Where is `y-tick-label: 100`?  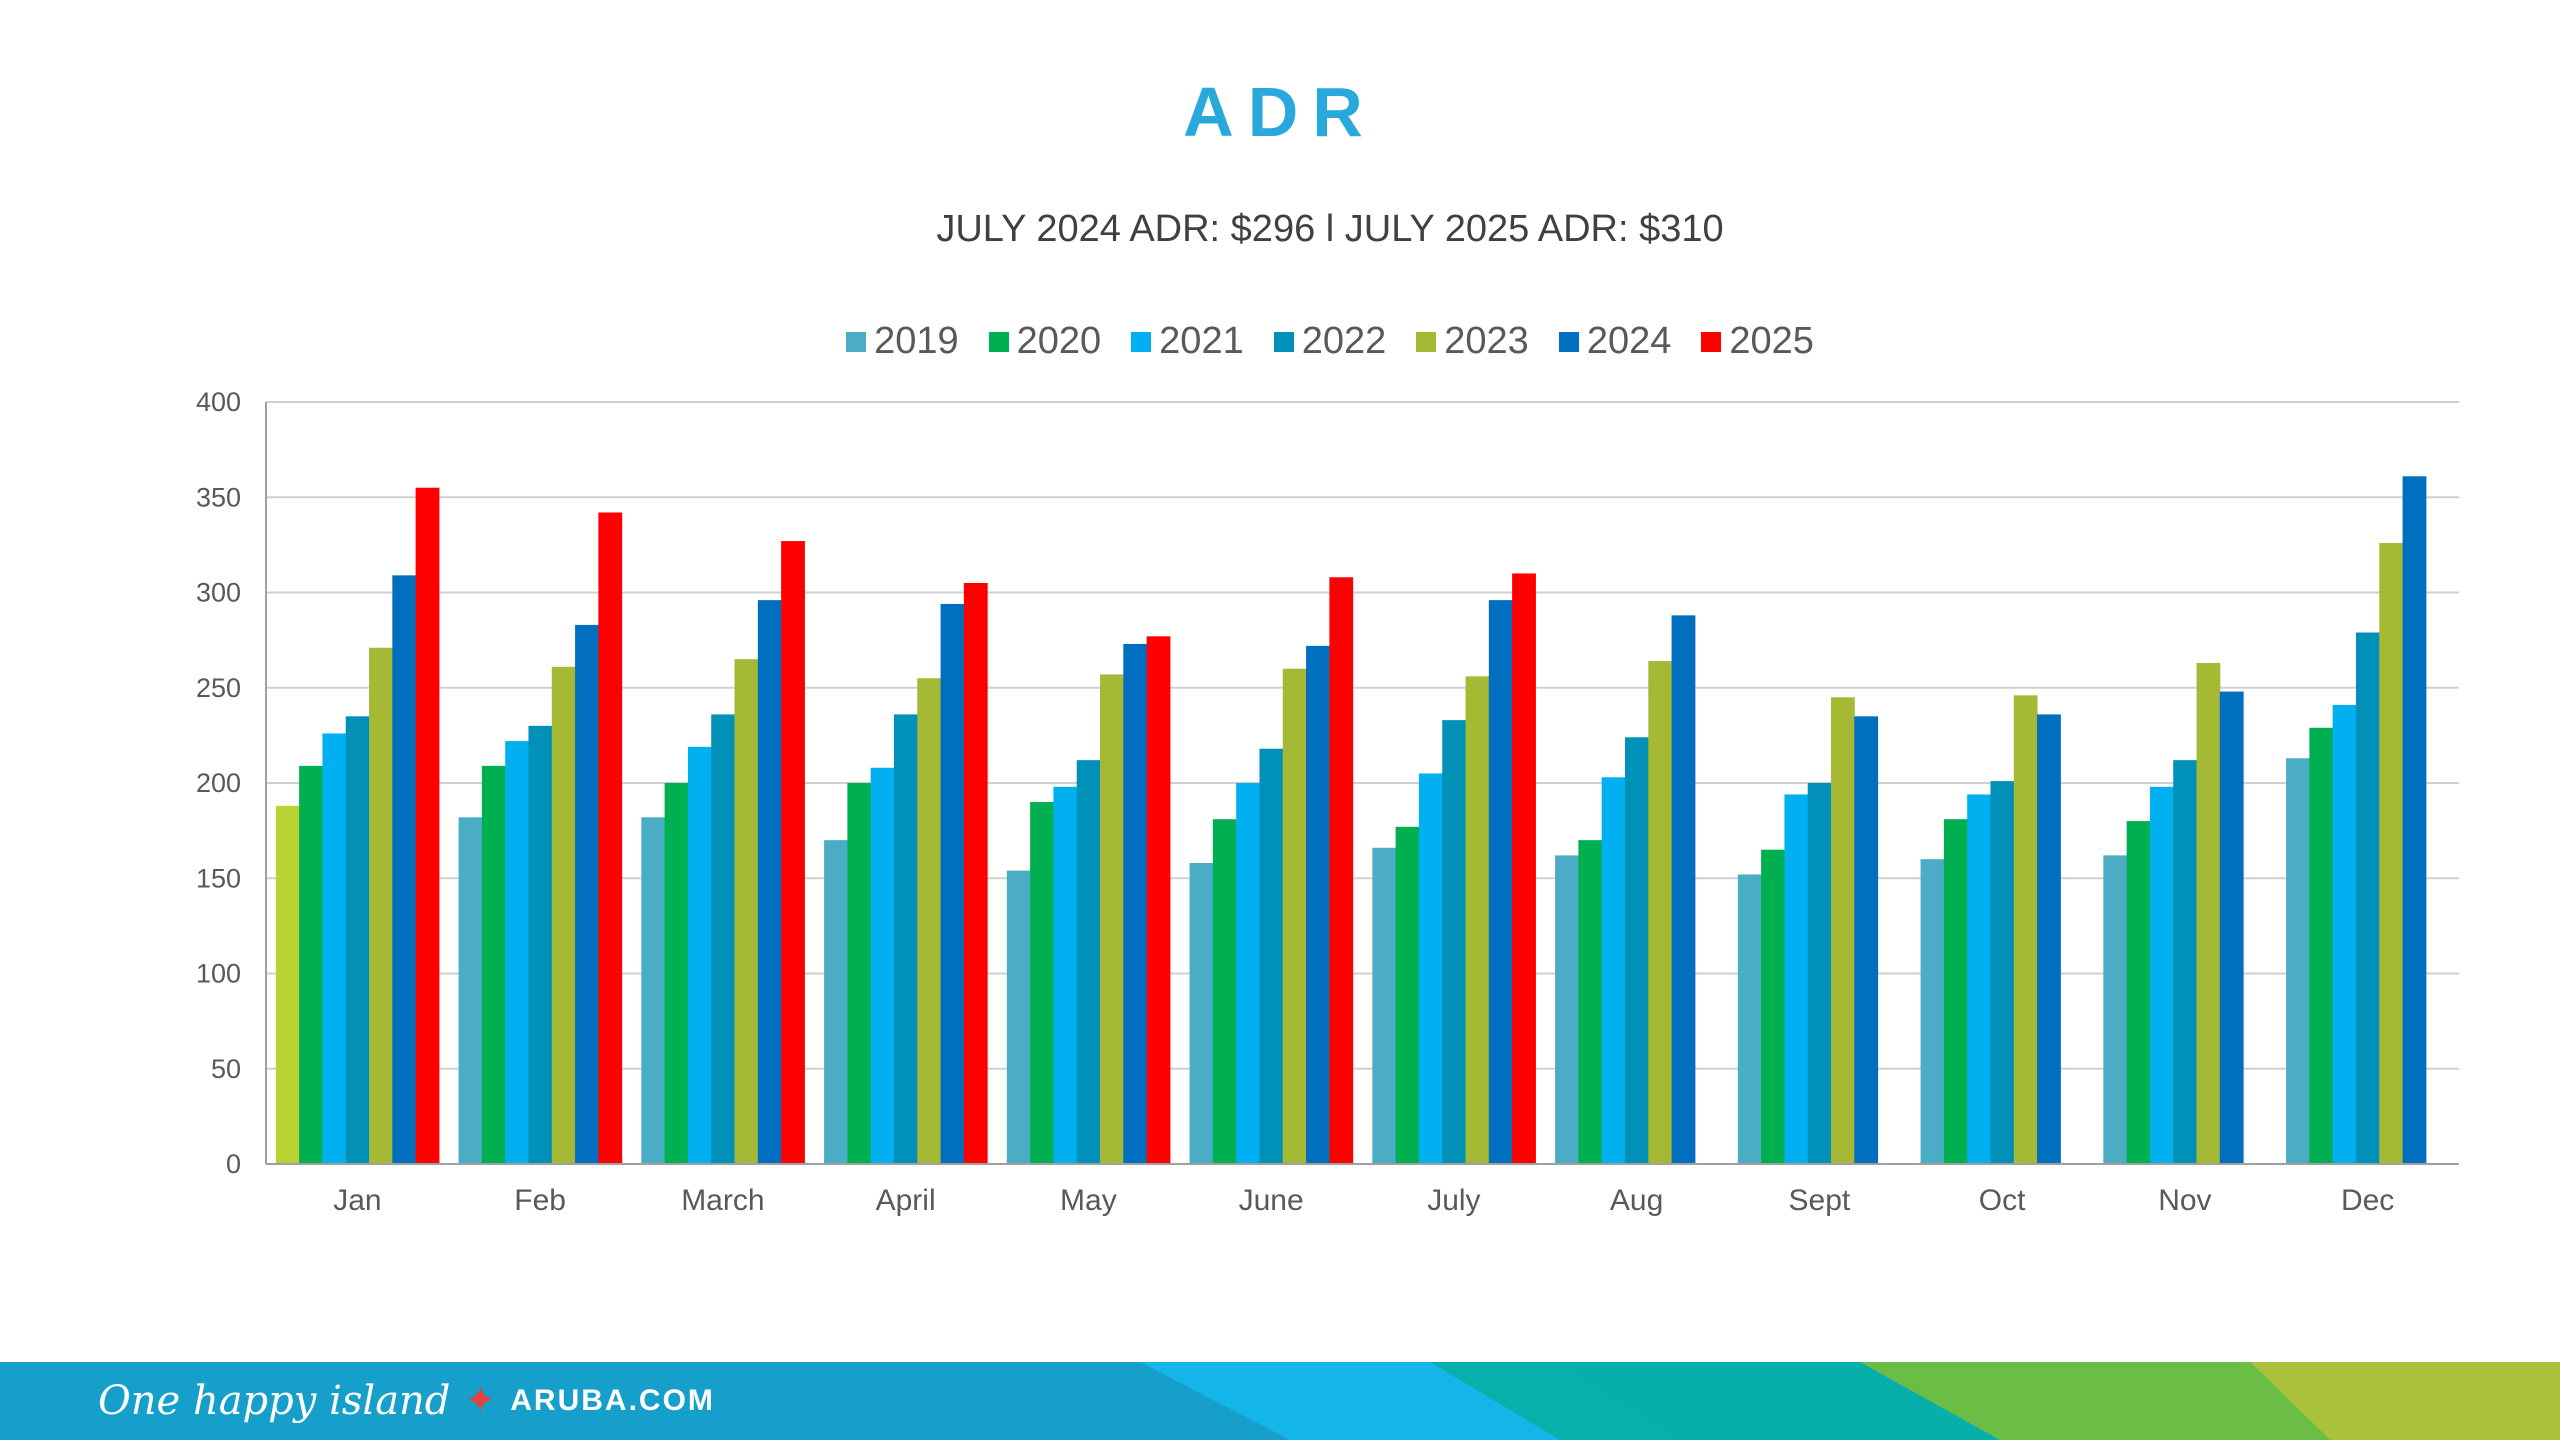 y-tick-label: 100 is located at coordinates (218, 974).